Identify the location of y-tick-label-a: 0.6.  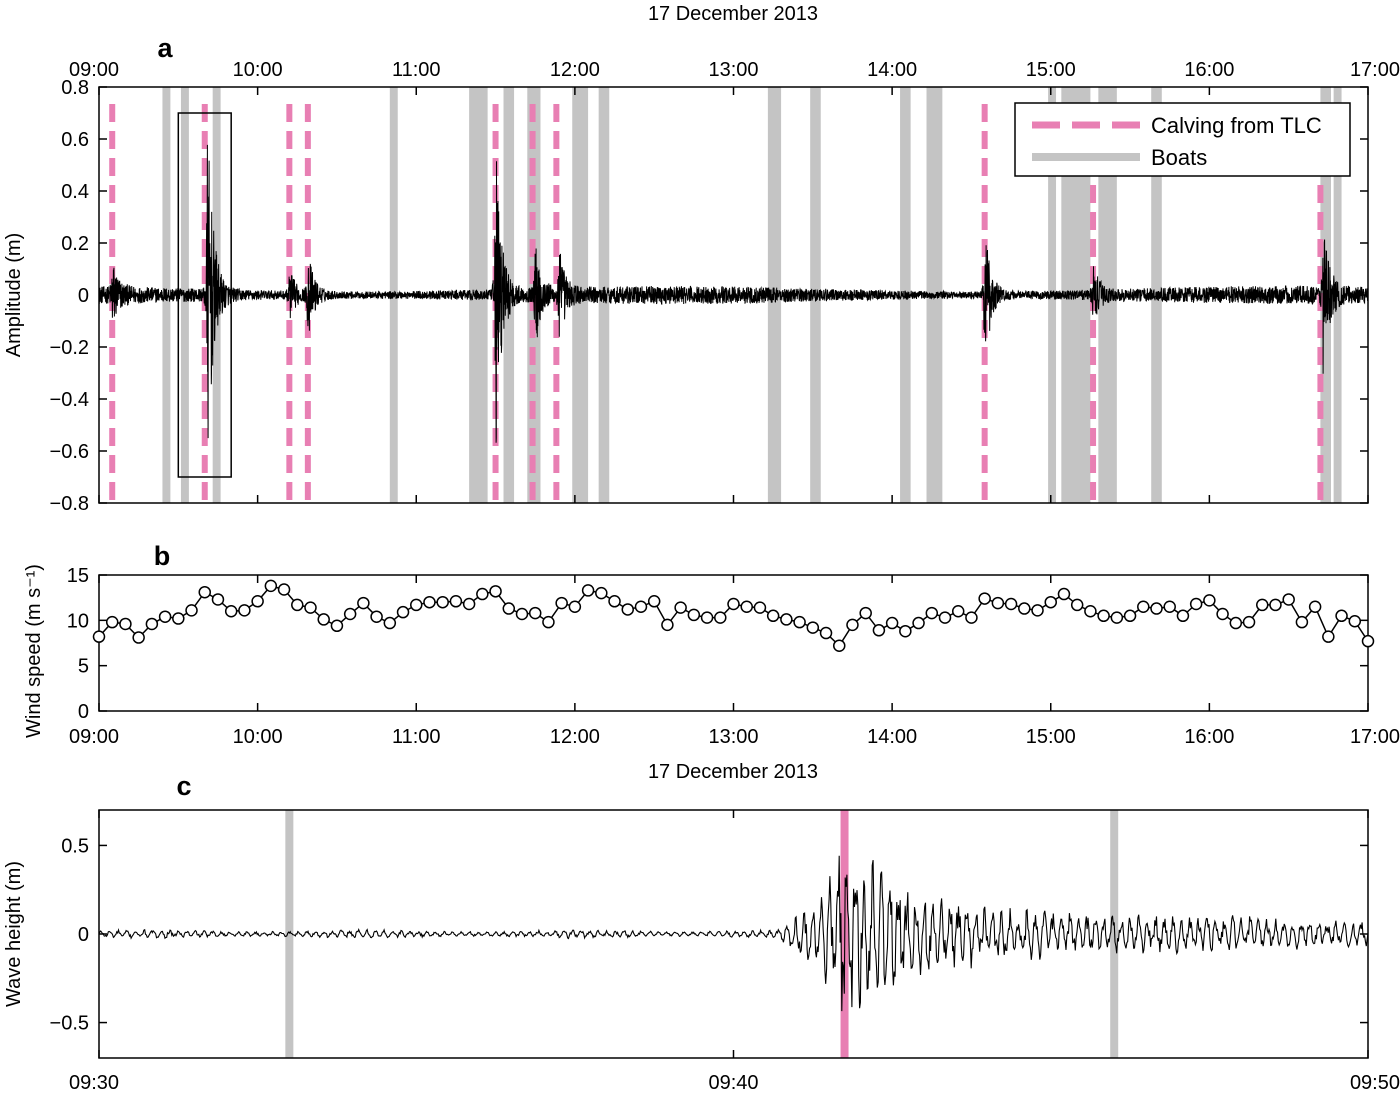
(75, 140).